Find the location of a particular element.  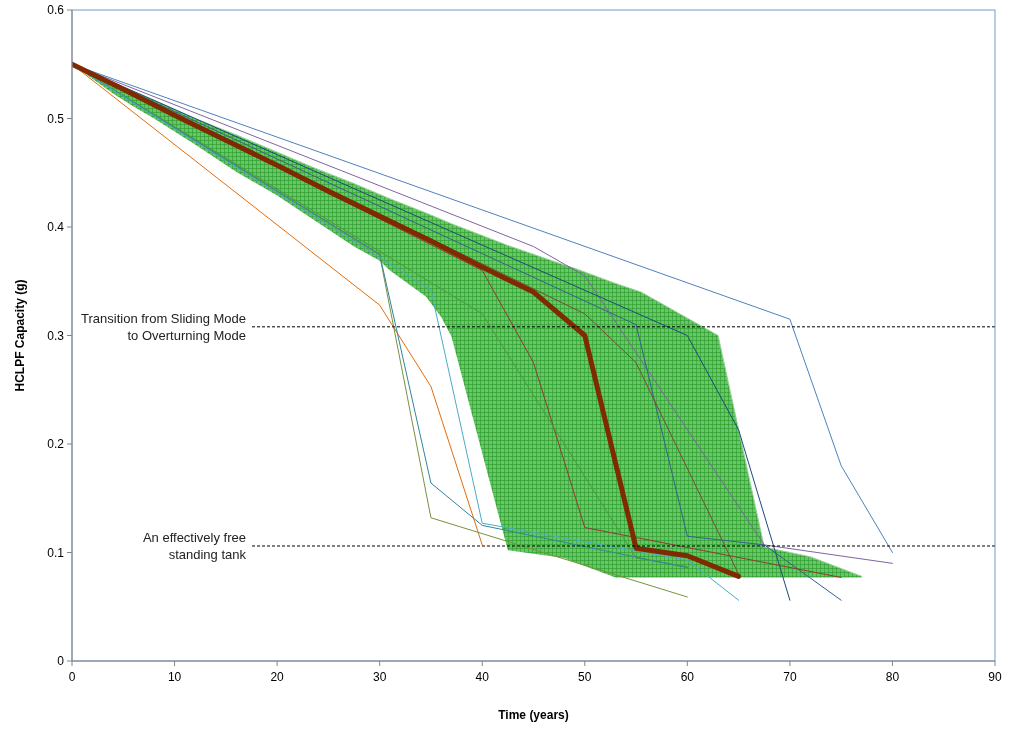

x-tick-label: 20 is located at coordinates (277, 677).